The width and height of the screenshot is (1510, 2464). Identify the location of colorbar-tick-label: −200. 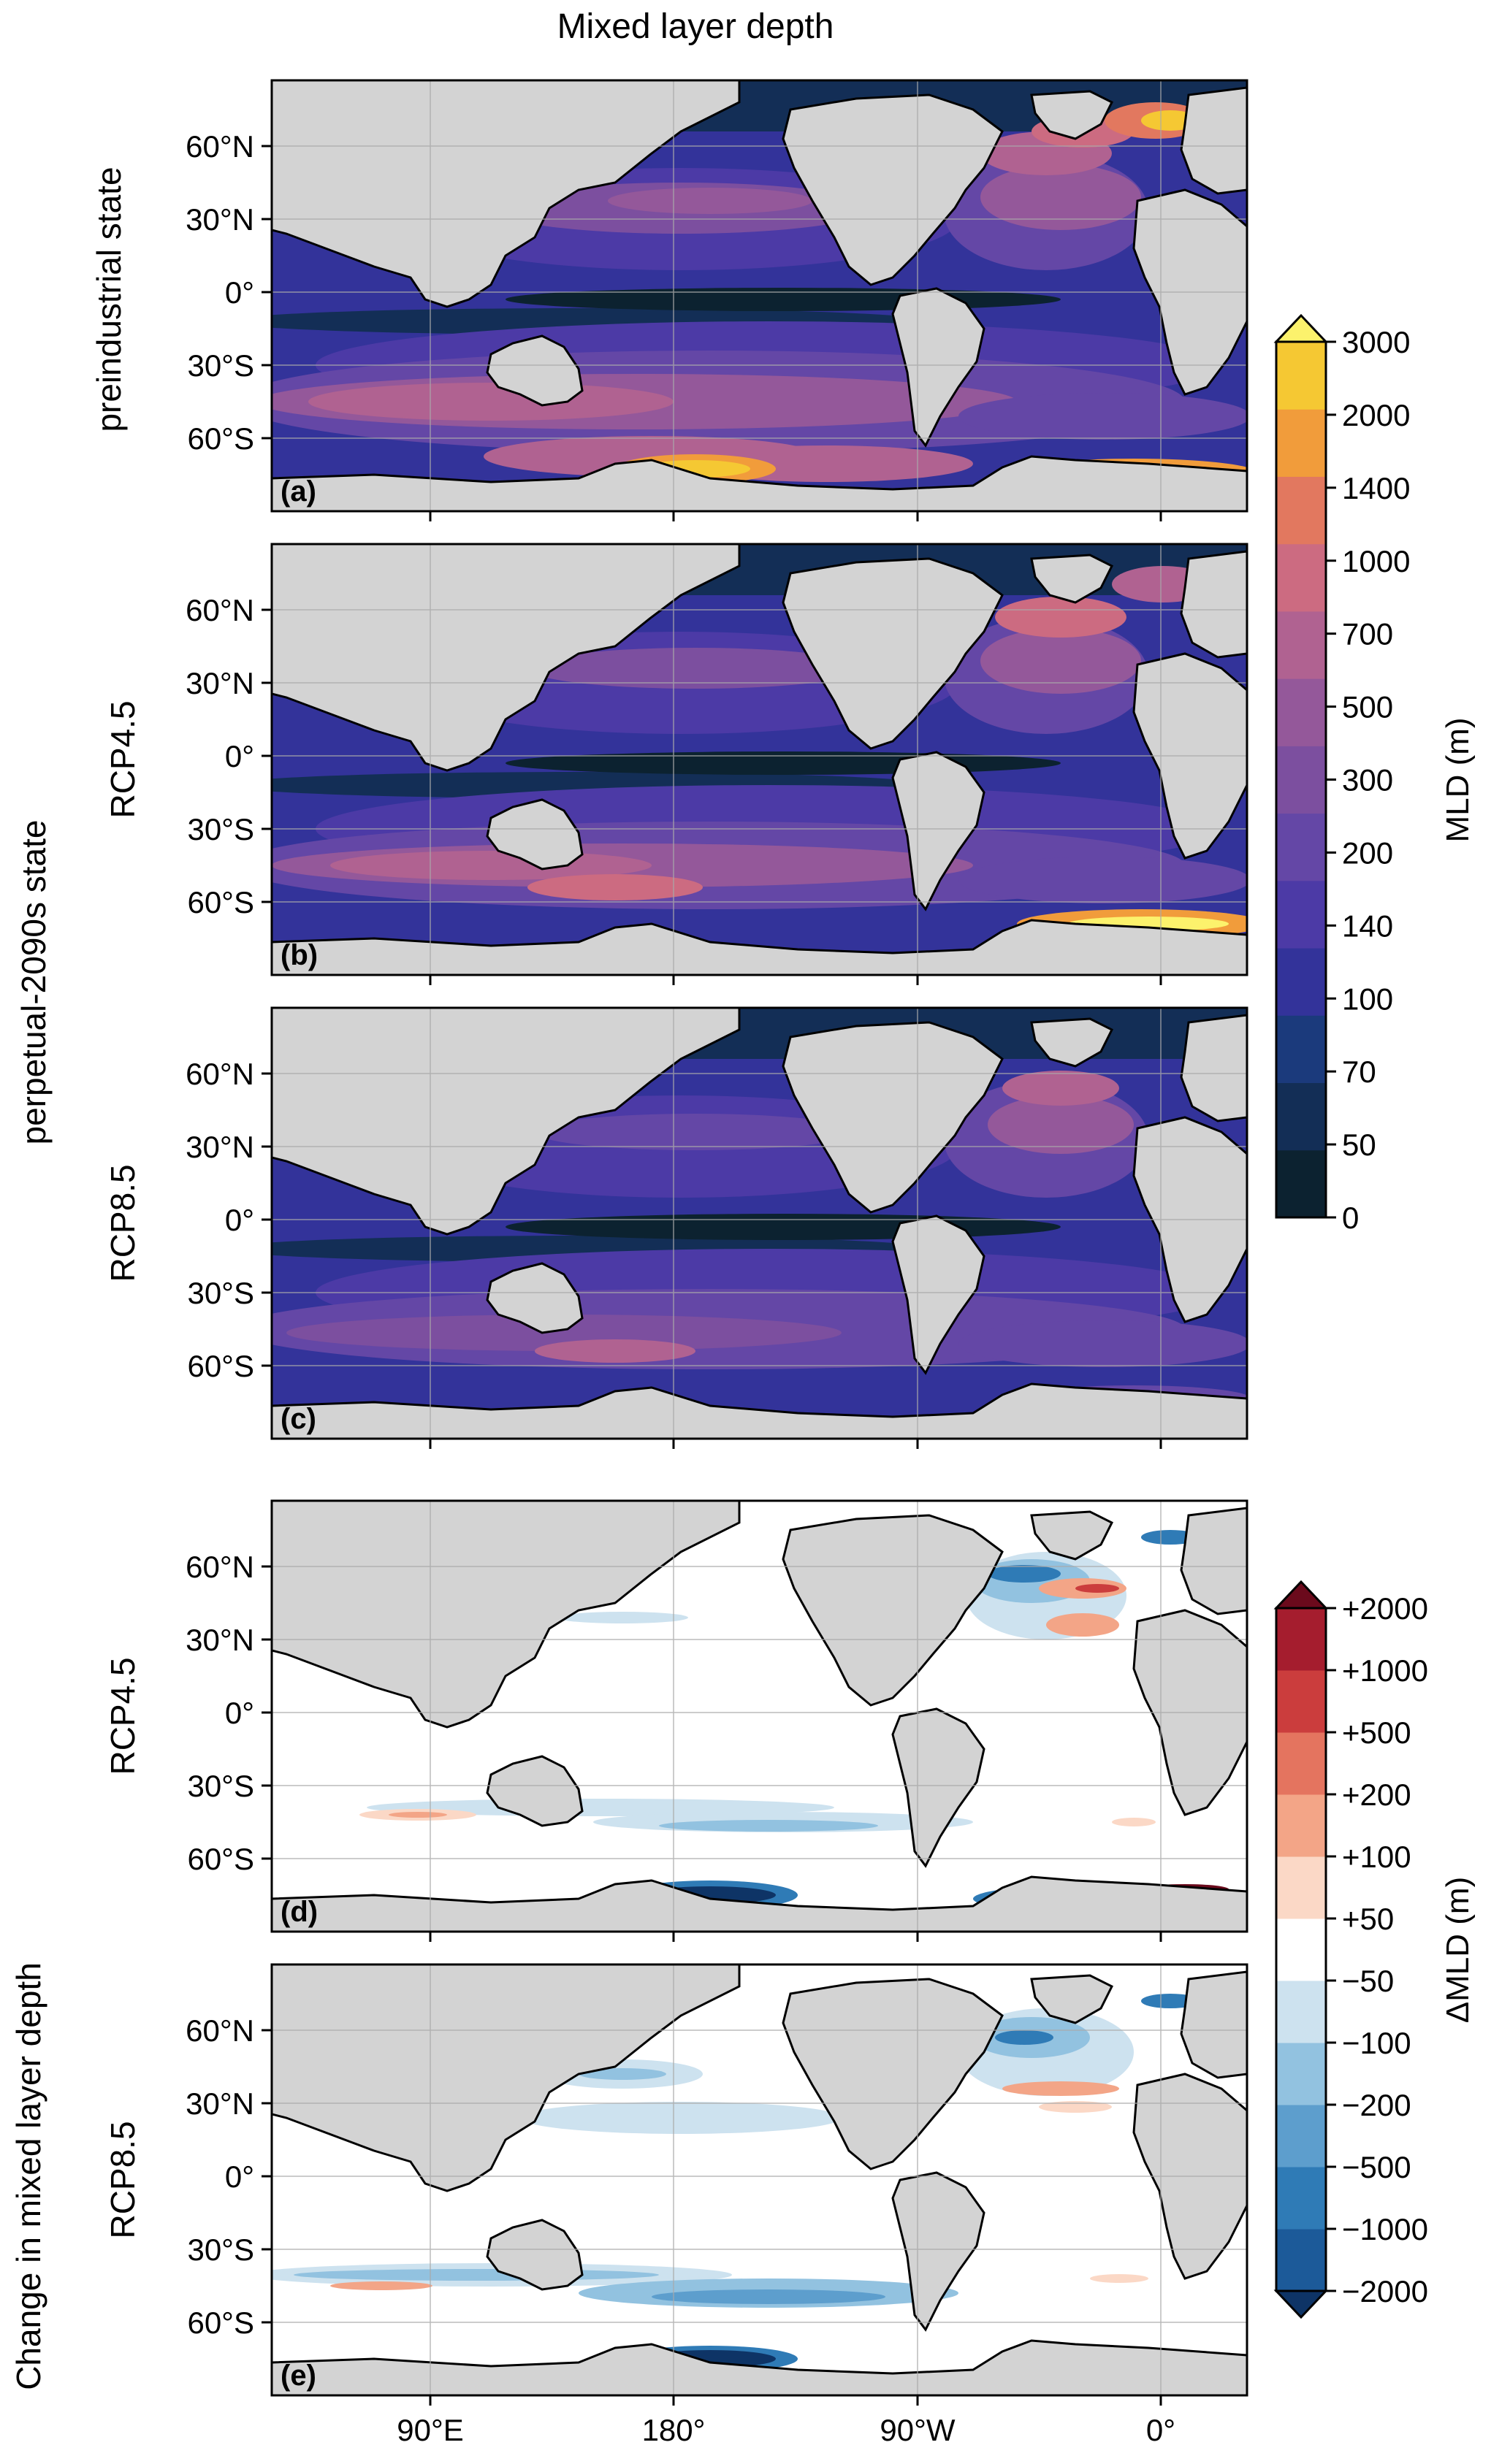
(1376, 2105).